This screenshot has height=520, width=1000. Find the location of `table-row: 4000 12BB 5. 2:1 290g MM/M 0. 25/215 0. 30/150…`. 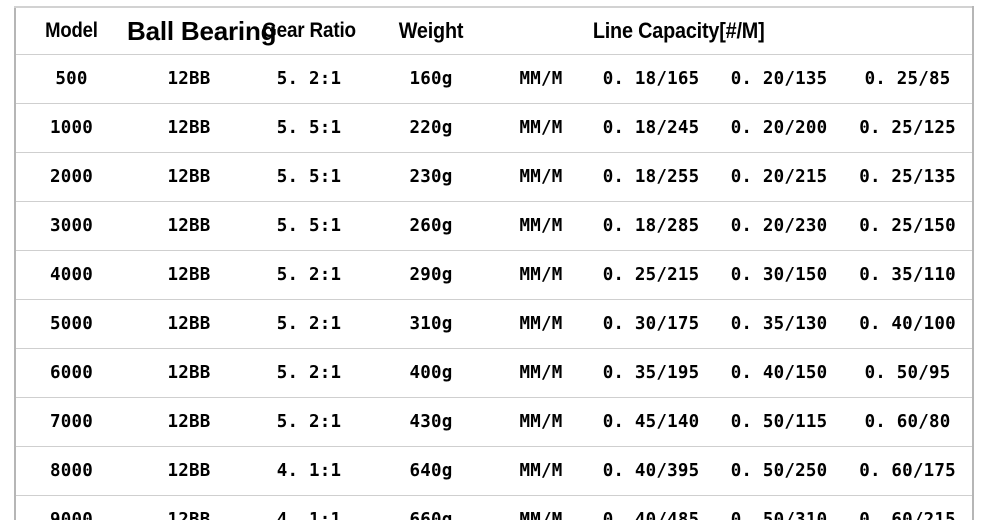

table-row: 4000 12BB 5. 2:1 290g MM/M 0. 25/215 0. 30/150… is located at coordinates (494, 275).